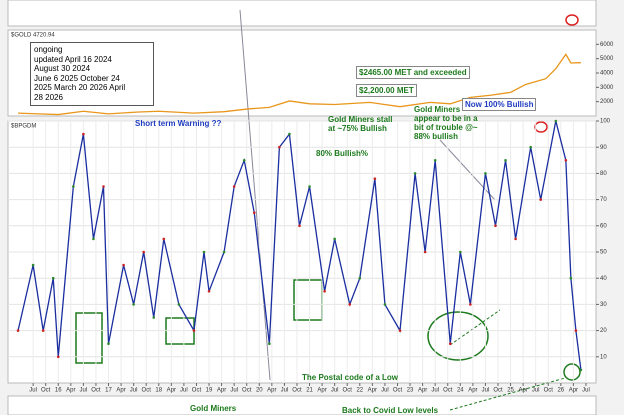 The width and height of the screenshot is (624, 415). Describe the element at coordinates (209, 391) in the screenshot. I see `x-tick-label: 19` at that location.